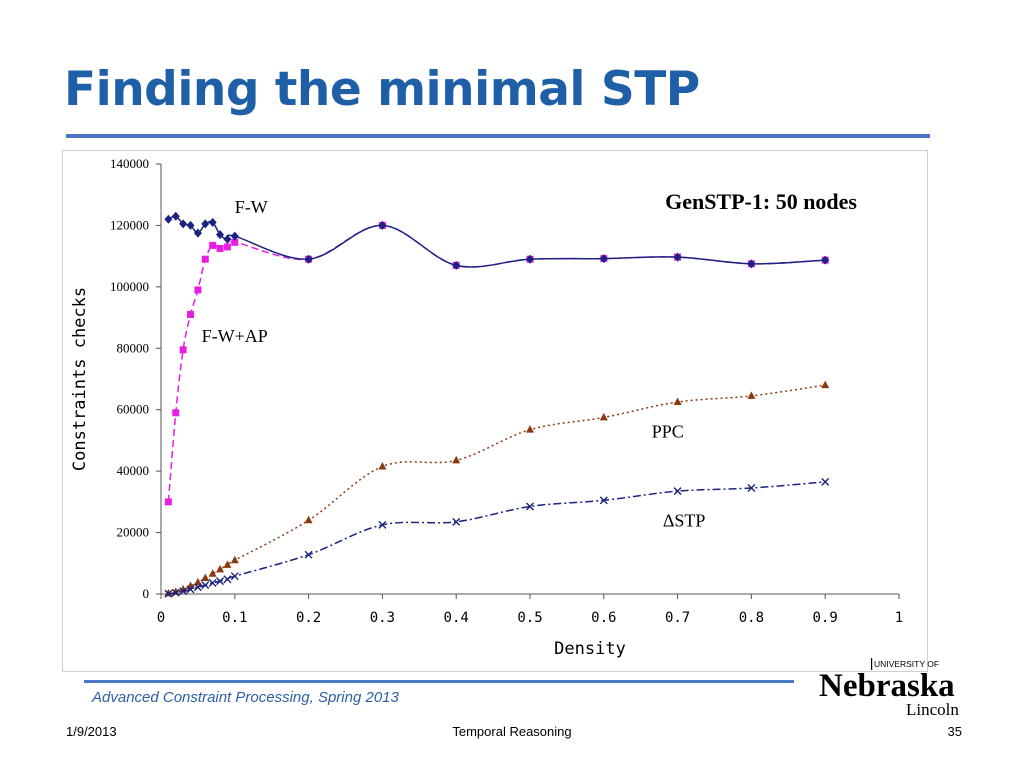  What do you see at coordinates (889, 688) in the screenshot?
I see `nebraska-logo: UNIVERSITY OF Nebraska Lincoln` at bounding box center [889, 688].